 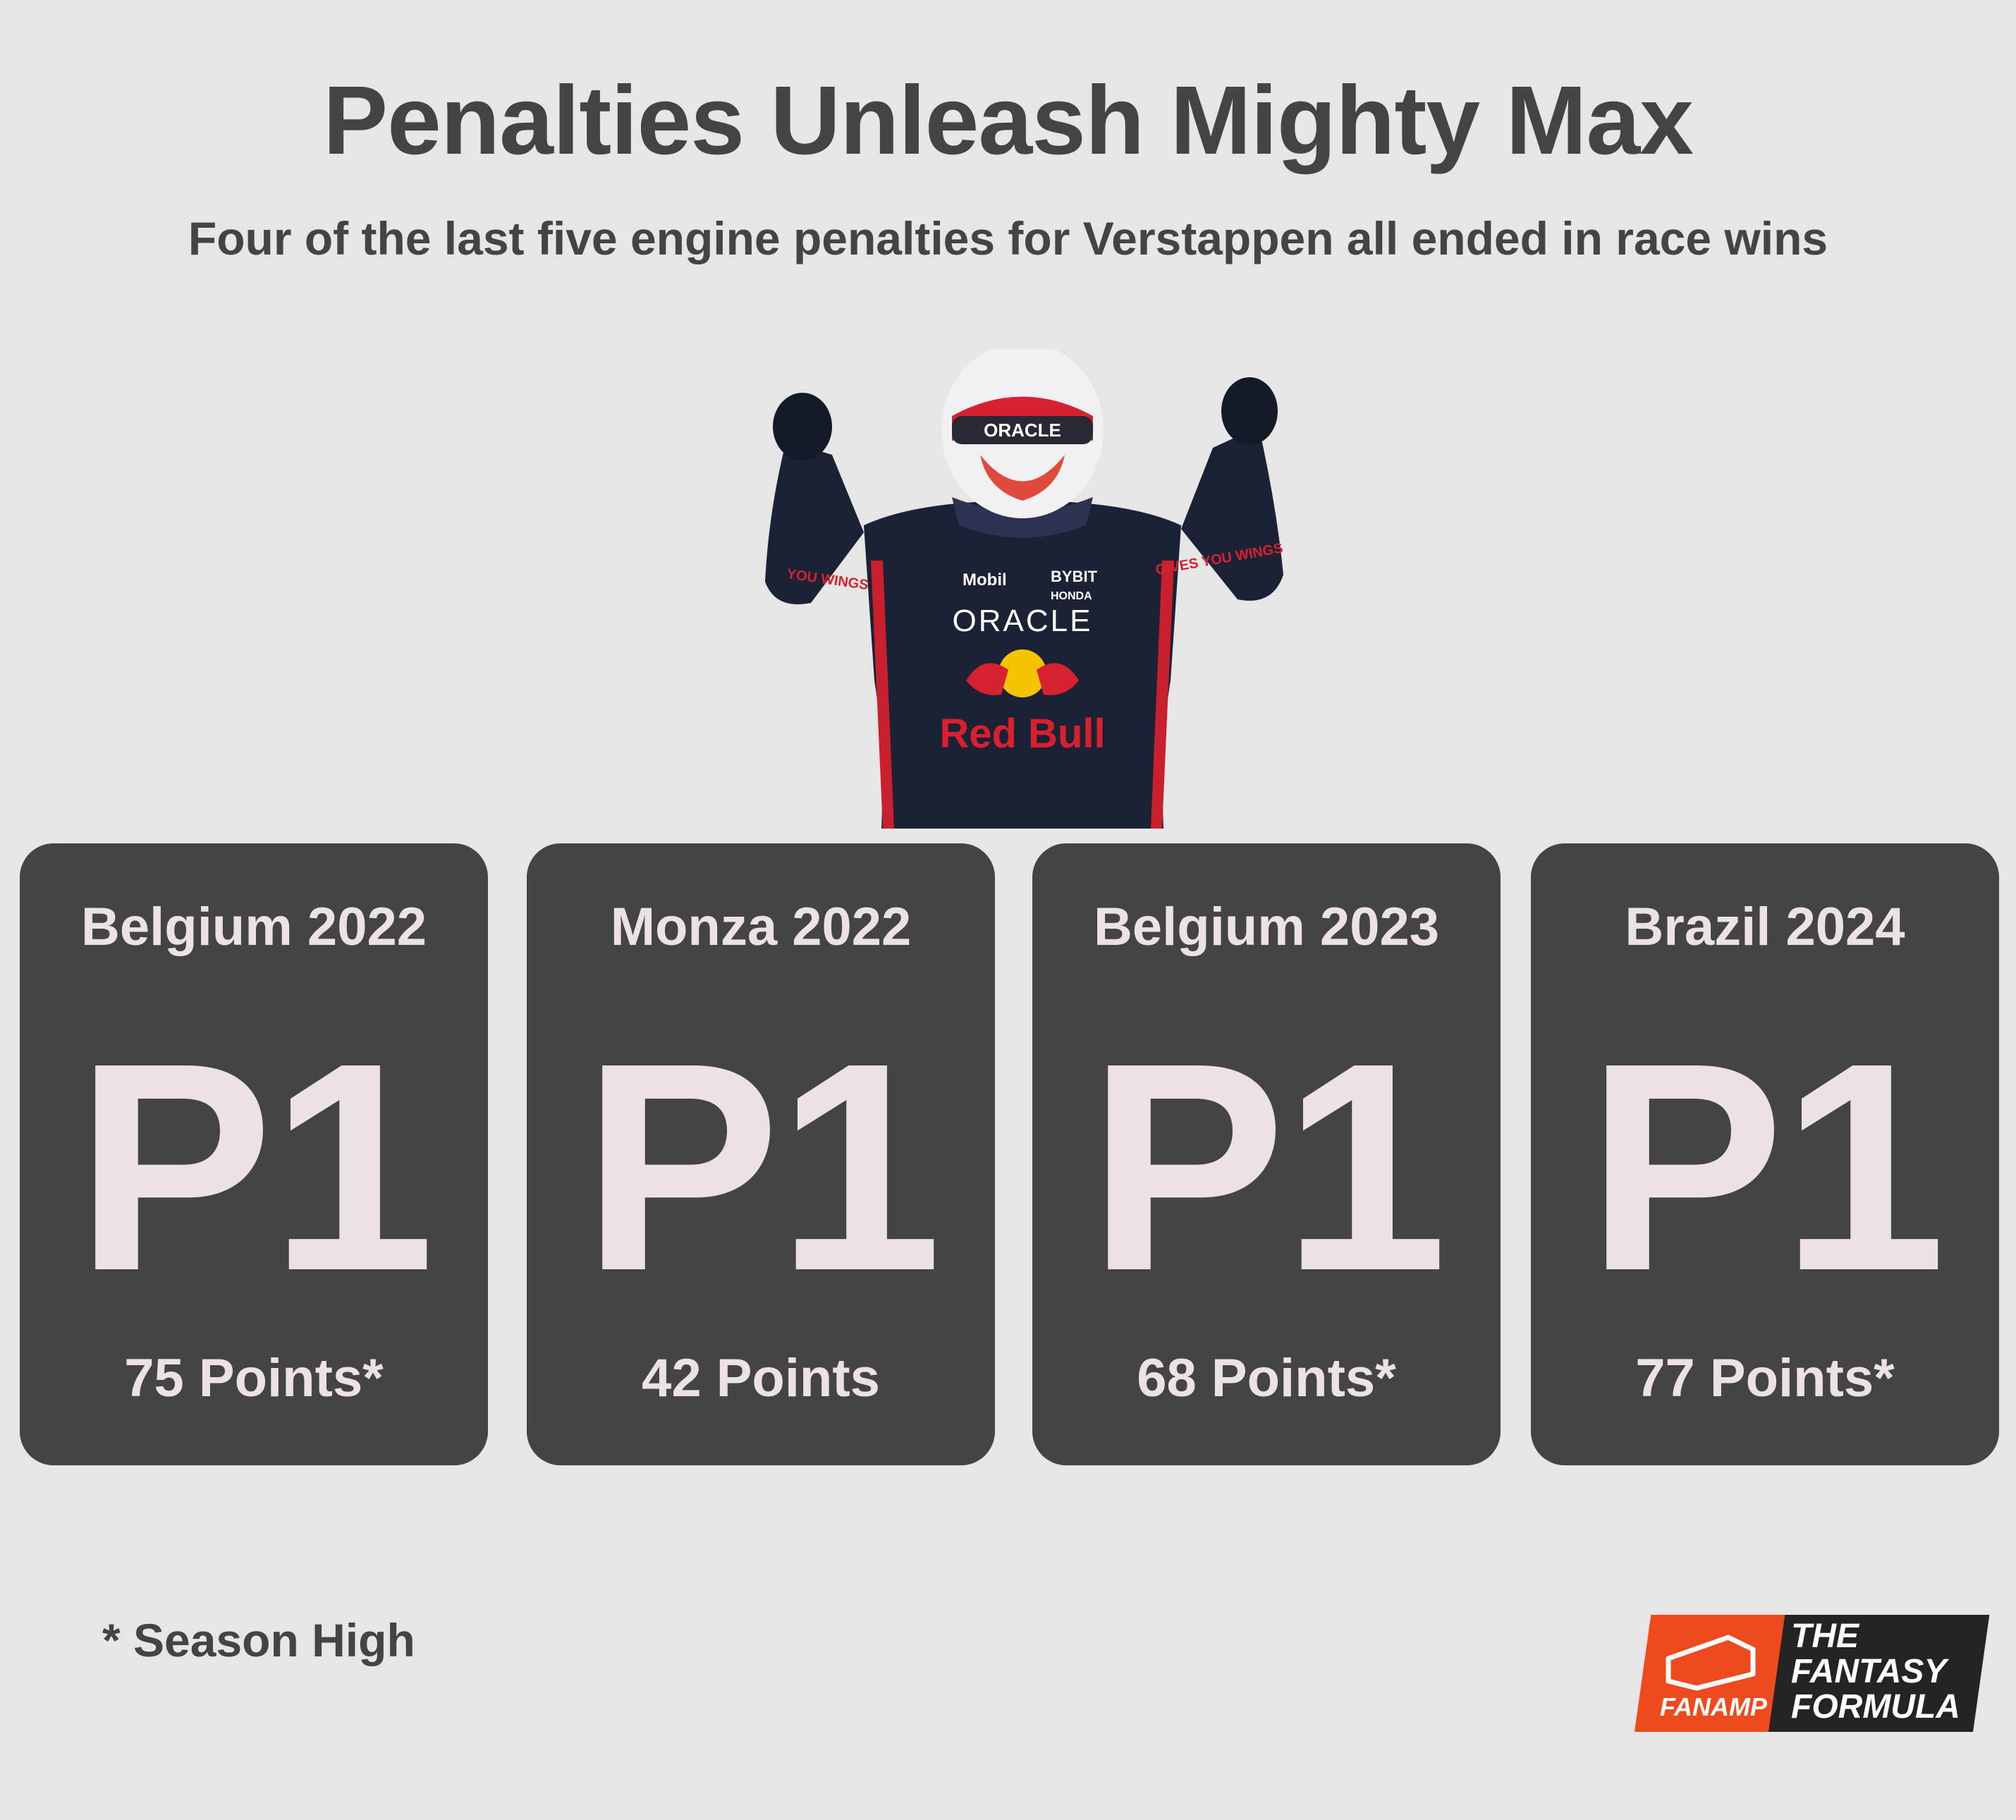 What do you see at coordinates (1714, 1707) in the screenshot?
I see `fanamp-label: FANAMP` at bounding box center [1714, 1707].